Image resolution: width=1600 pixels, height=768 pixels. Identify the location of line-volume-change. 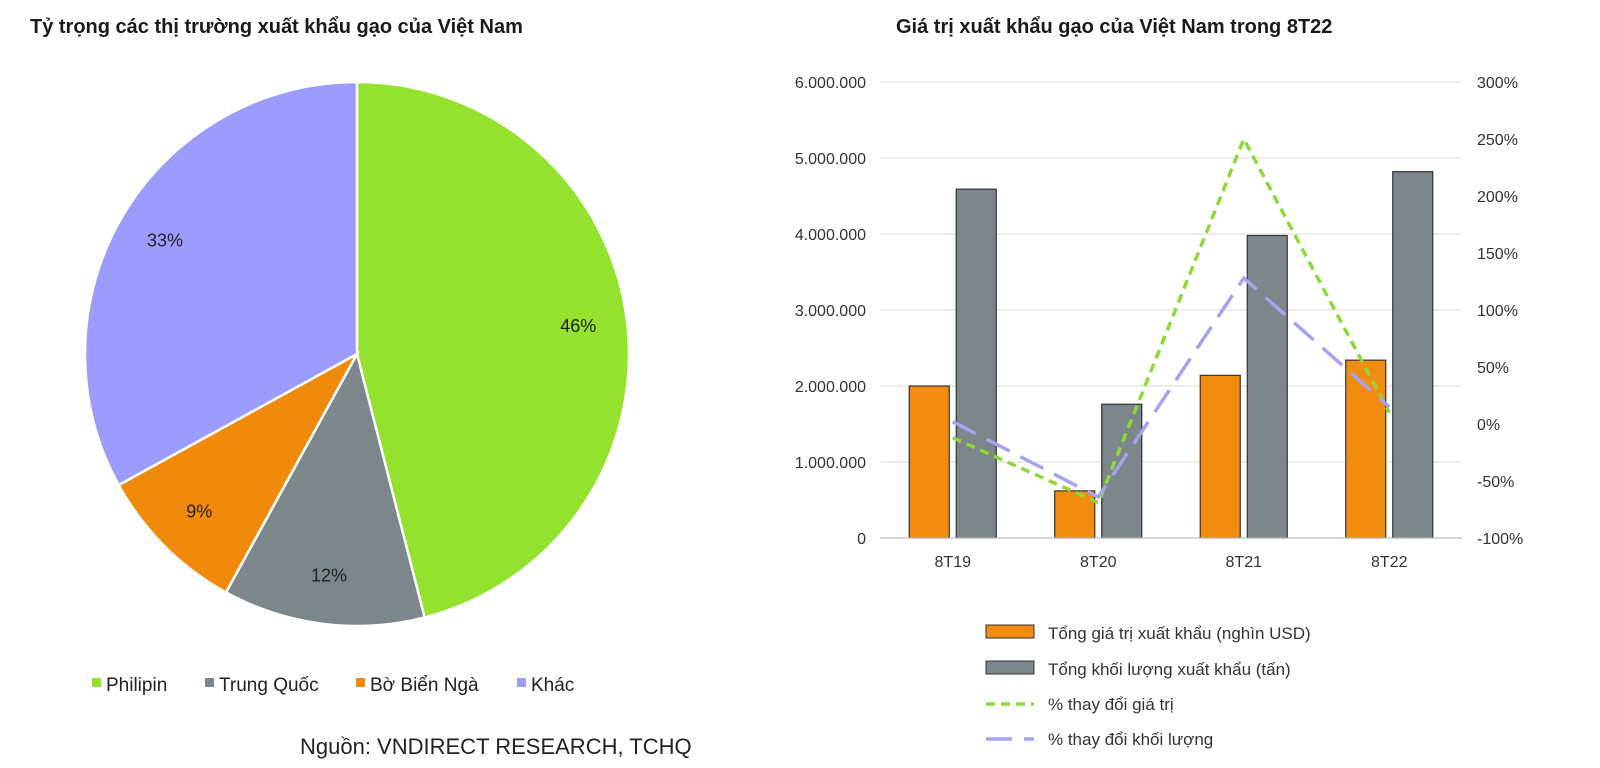
(1171, 387).